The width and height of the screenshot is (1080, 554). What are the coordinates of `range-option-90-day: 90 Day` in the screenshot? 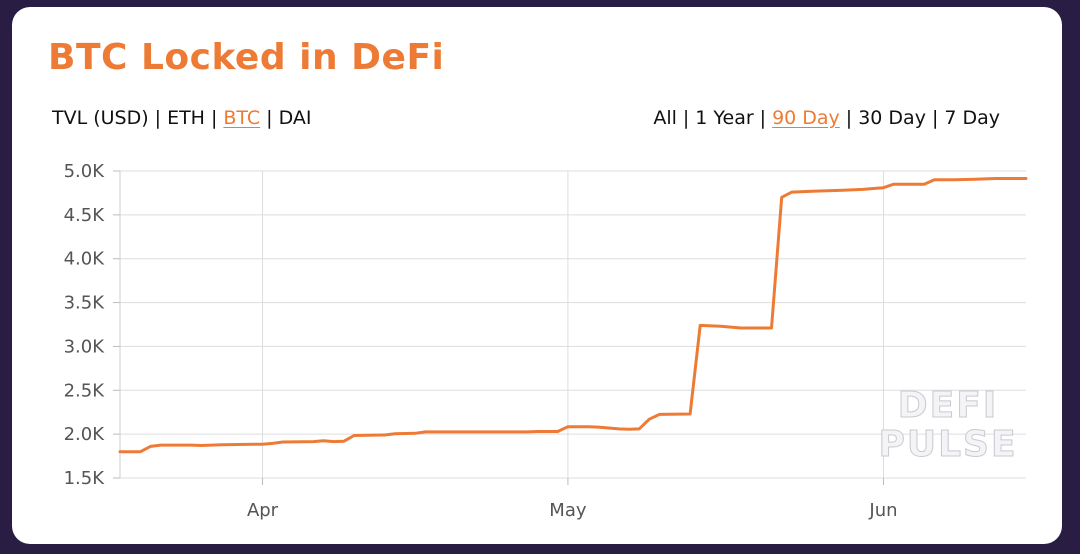 It's located at (806, 118).